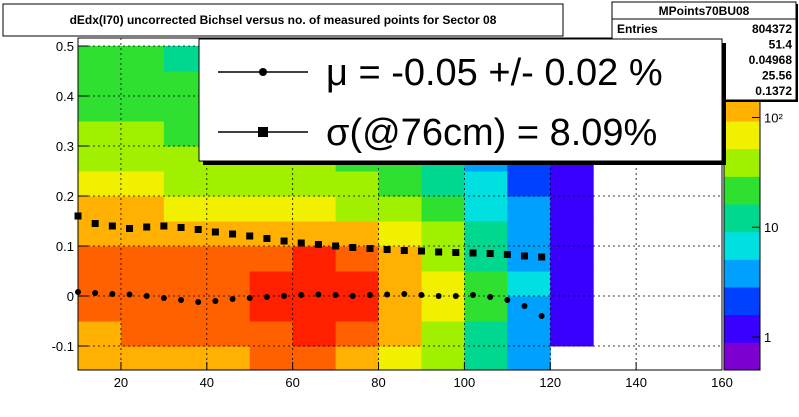 The width and height of the screenshot is (799, 417). I want to click on y-tick-label: 0.4, so click(65, 96).